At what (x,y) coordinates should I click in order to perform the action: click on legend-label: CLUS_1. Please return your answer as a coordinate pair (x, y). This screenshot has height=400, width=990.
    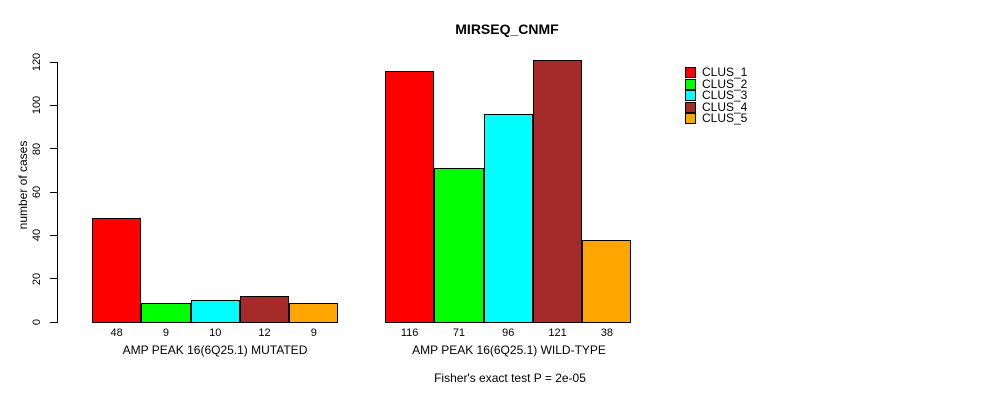
    Looking at the image, I should click on (725, 72).